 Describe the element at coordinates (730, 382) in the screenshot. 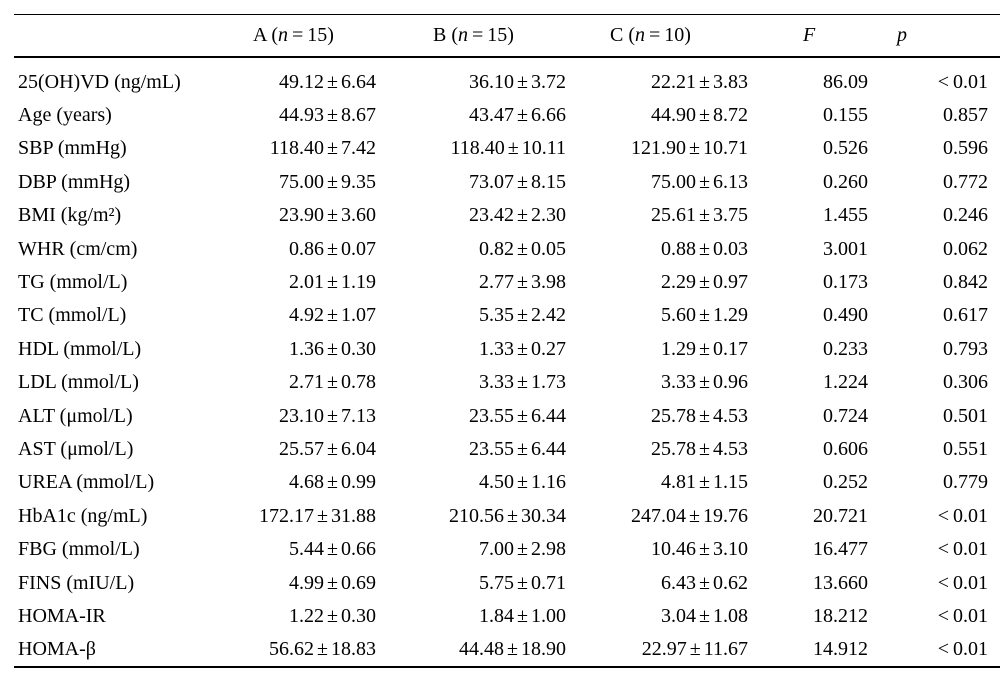

I see `sd-value: 0.96` at that location.